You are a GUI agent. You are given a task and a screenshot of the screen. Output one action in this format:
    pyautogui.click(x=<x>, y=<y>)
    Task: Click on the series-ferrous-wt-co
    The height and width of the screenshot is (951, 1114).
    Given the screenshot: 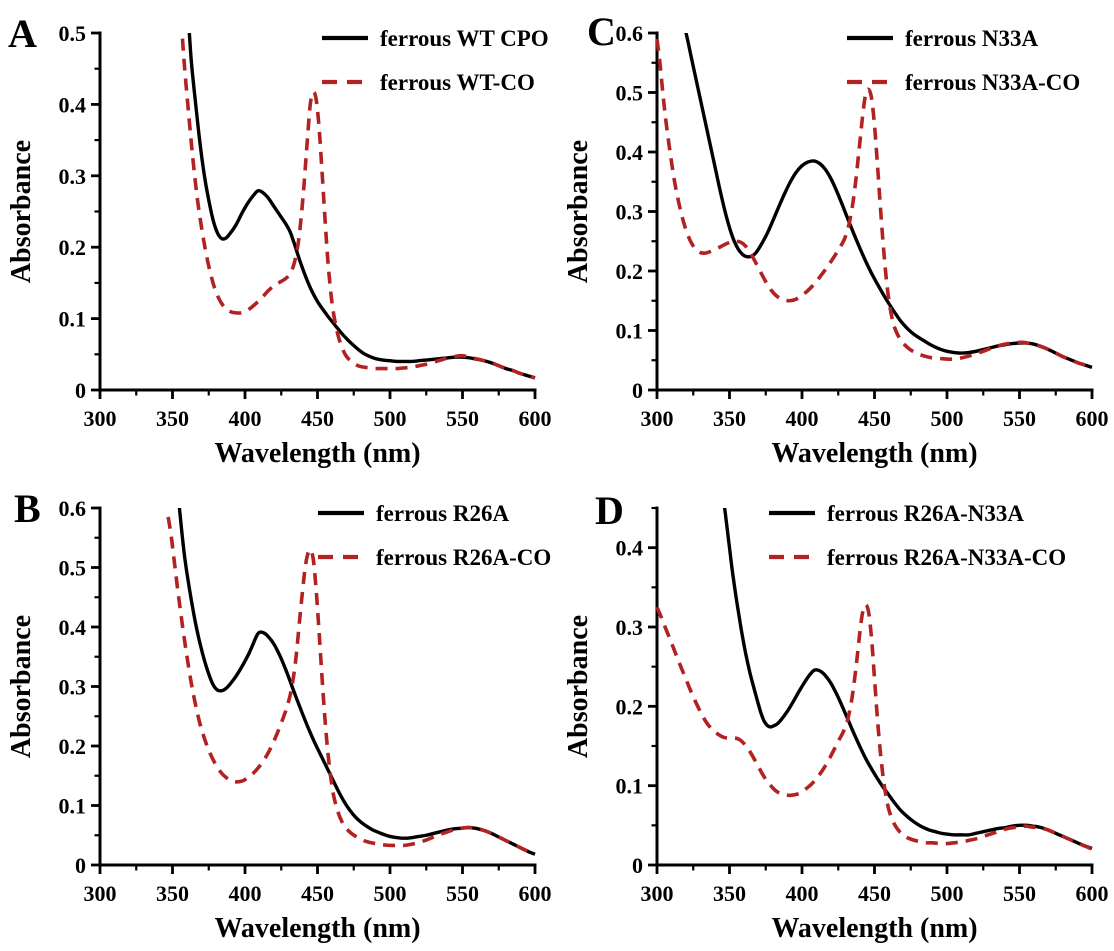 What is the action you would take?
    pyautogui.click(x=358, y=206)
    